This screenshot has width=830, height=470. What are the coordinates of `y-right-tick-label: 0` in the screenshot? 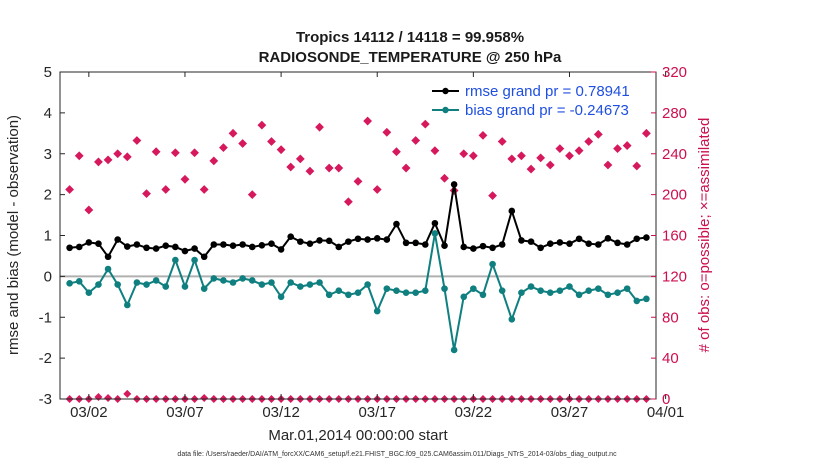 It's located at (666, 399).